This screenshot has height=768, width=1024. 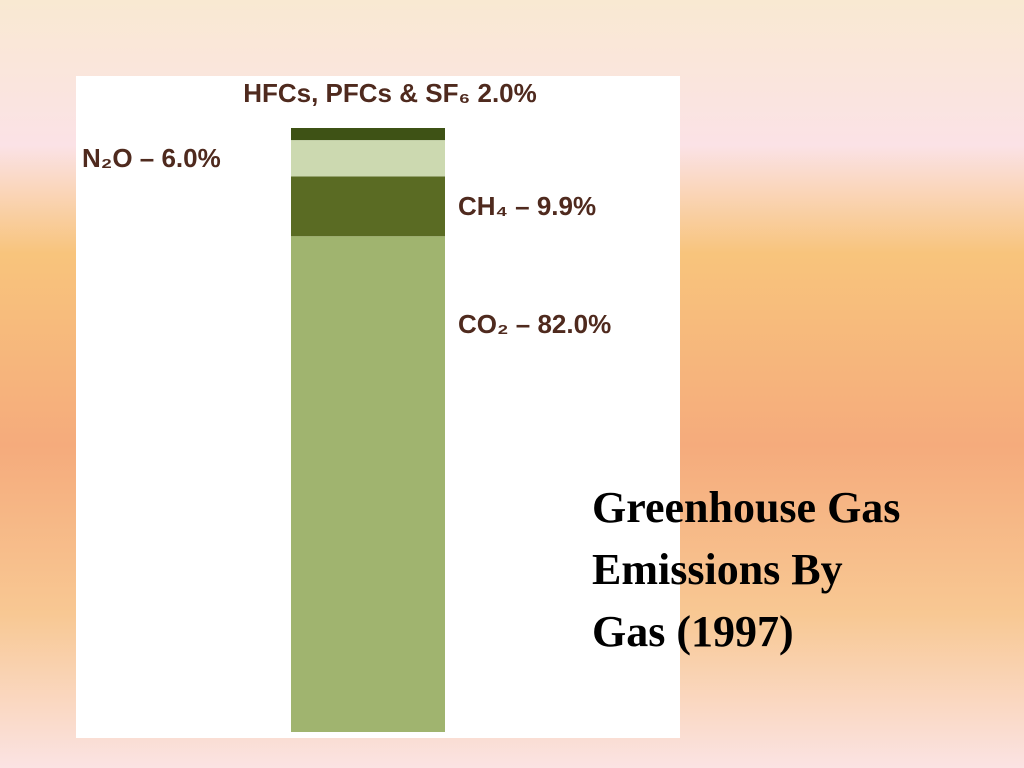 I want to click on segment-label: HFCs, PFCs & SF₆ 2.0%, so click(x=390, y=93).